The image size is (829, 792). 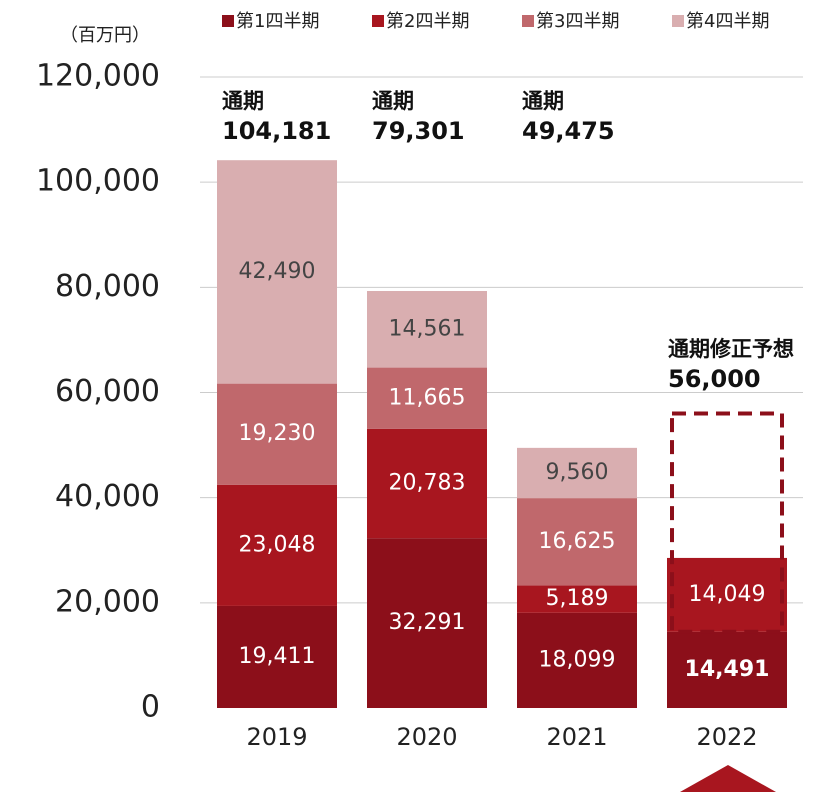 I want to click on value-label: 23,048, so click(x=277, y=544).